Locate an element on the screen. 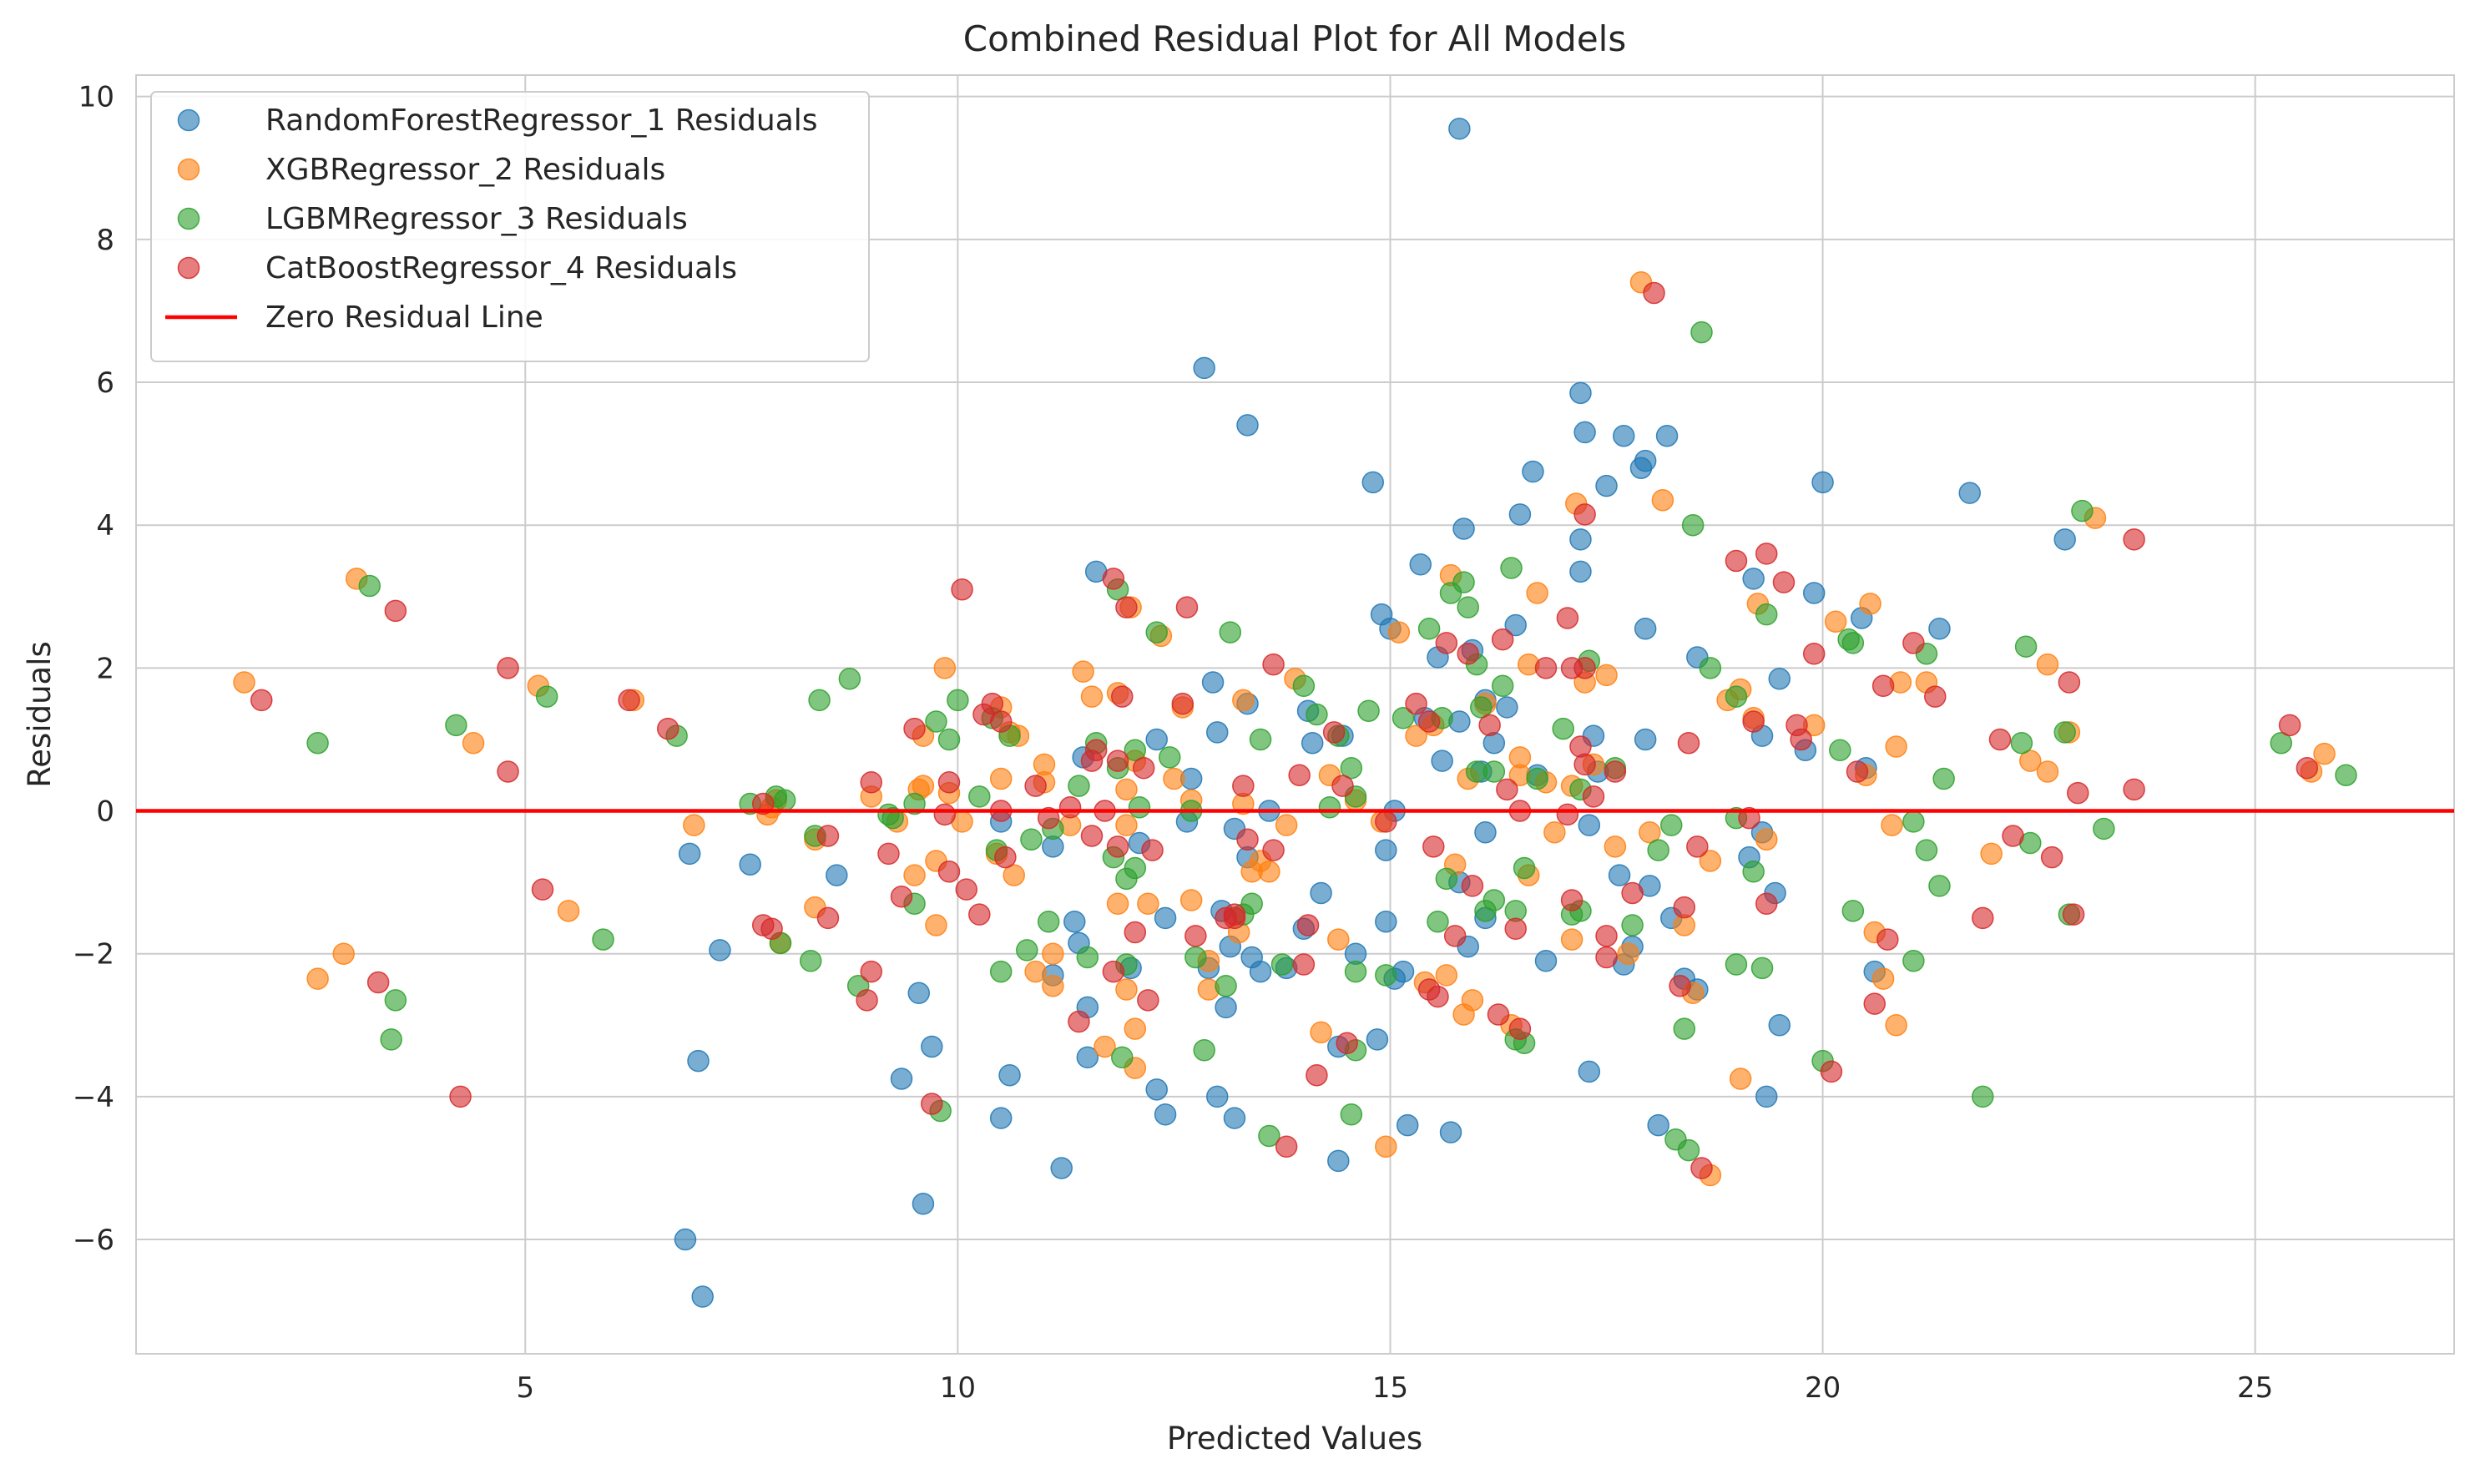 The image size is (2480, 1484). y-tick-label: 4 is located at coordinates (105, 526).